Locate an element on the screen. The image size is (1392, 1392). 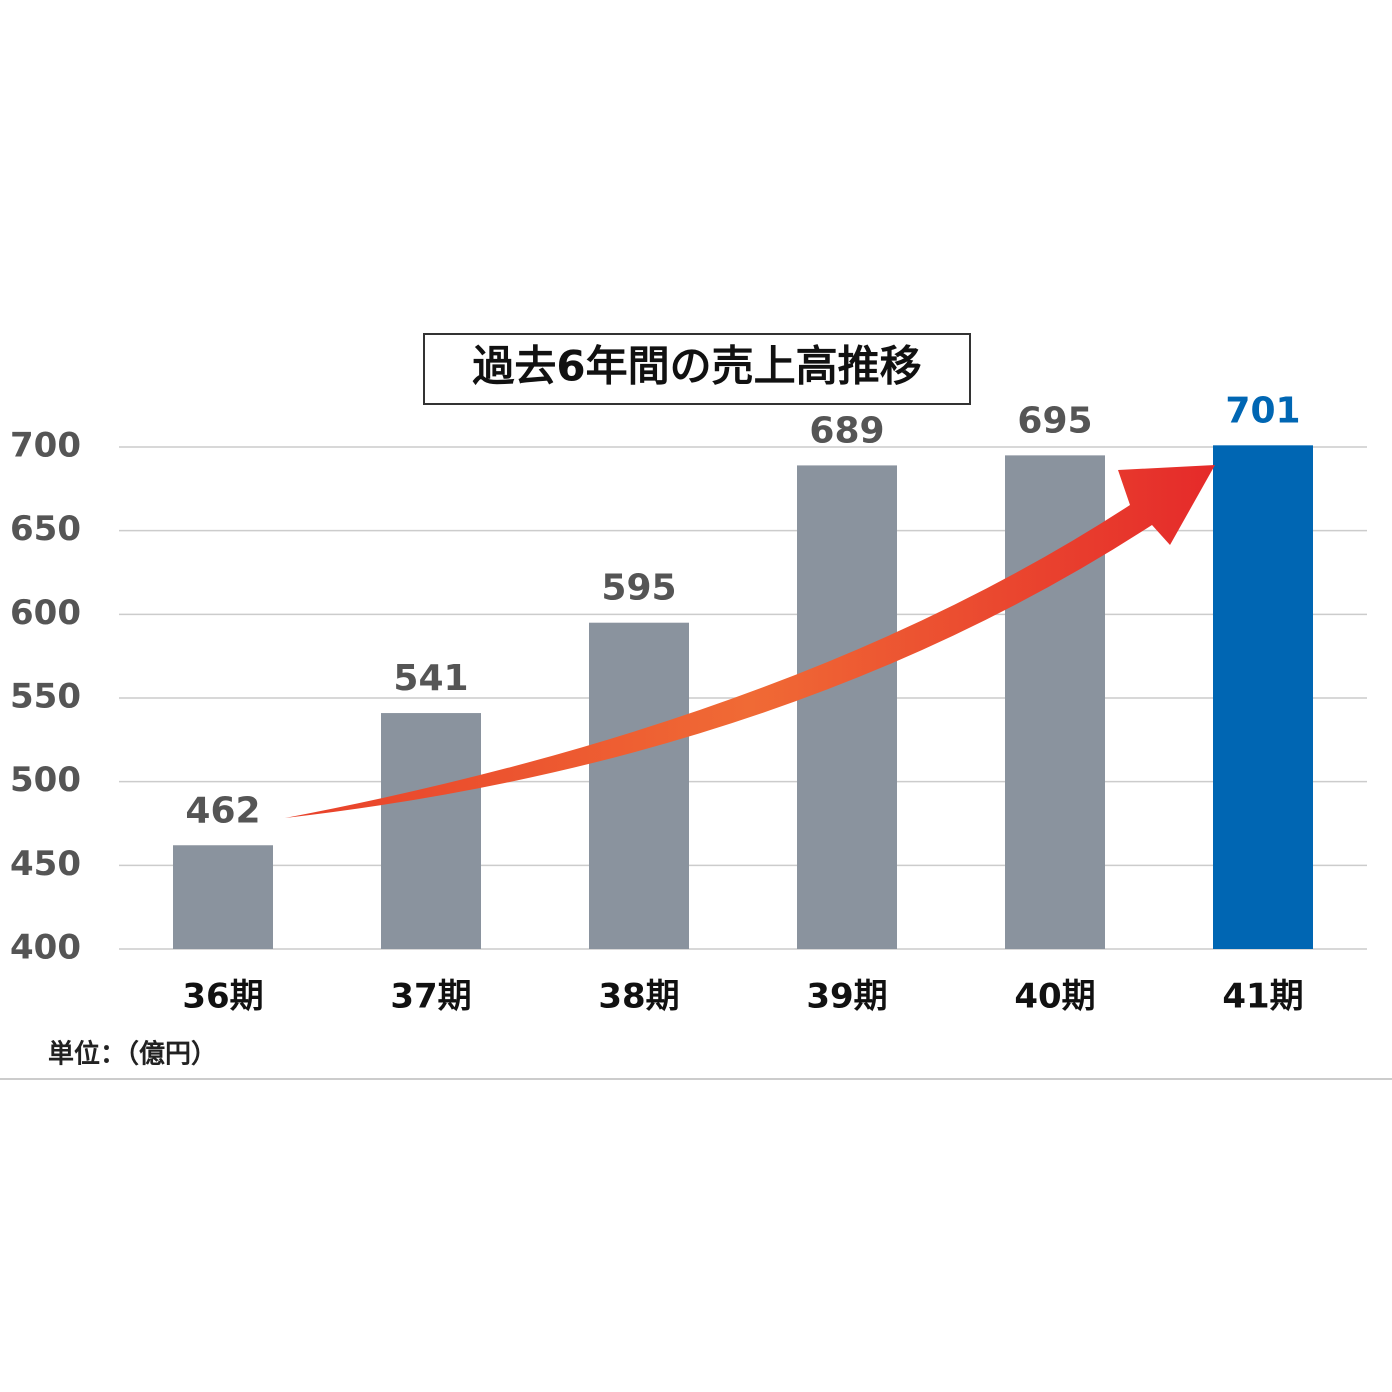
title-box is located at coordinates (697, 369).